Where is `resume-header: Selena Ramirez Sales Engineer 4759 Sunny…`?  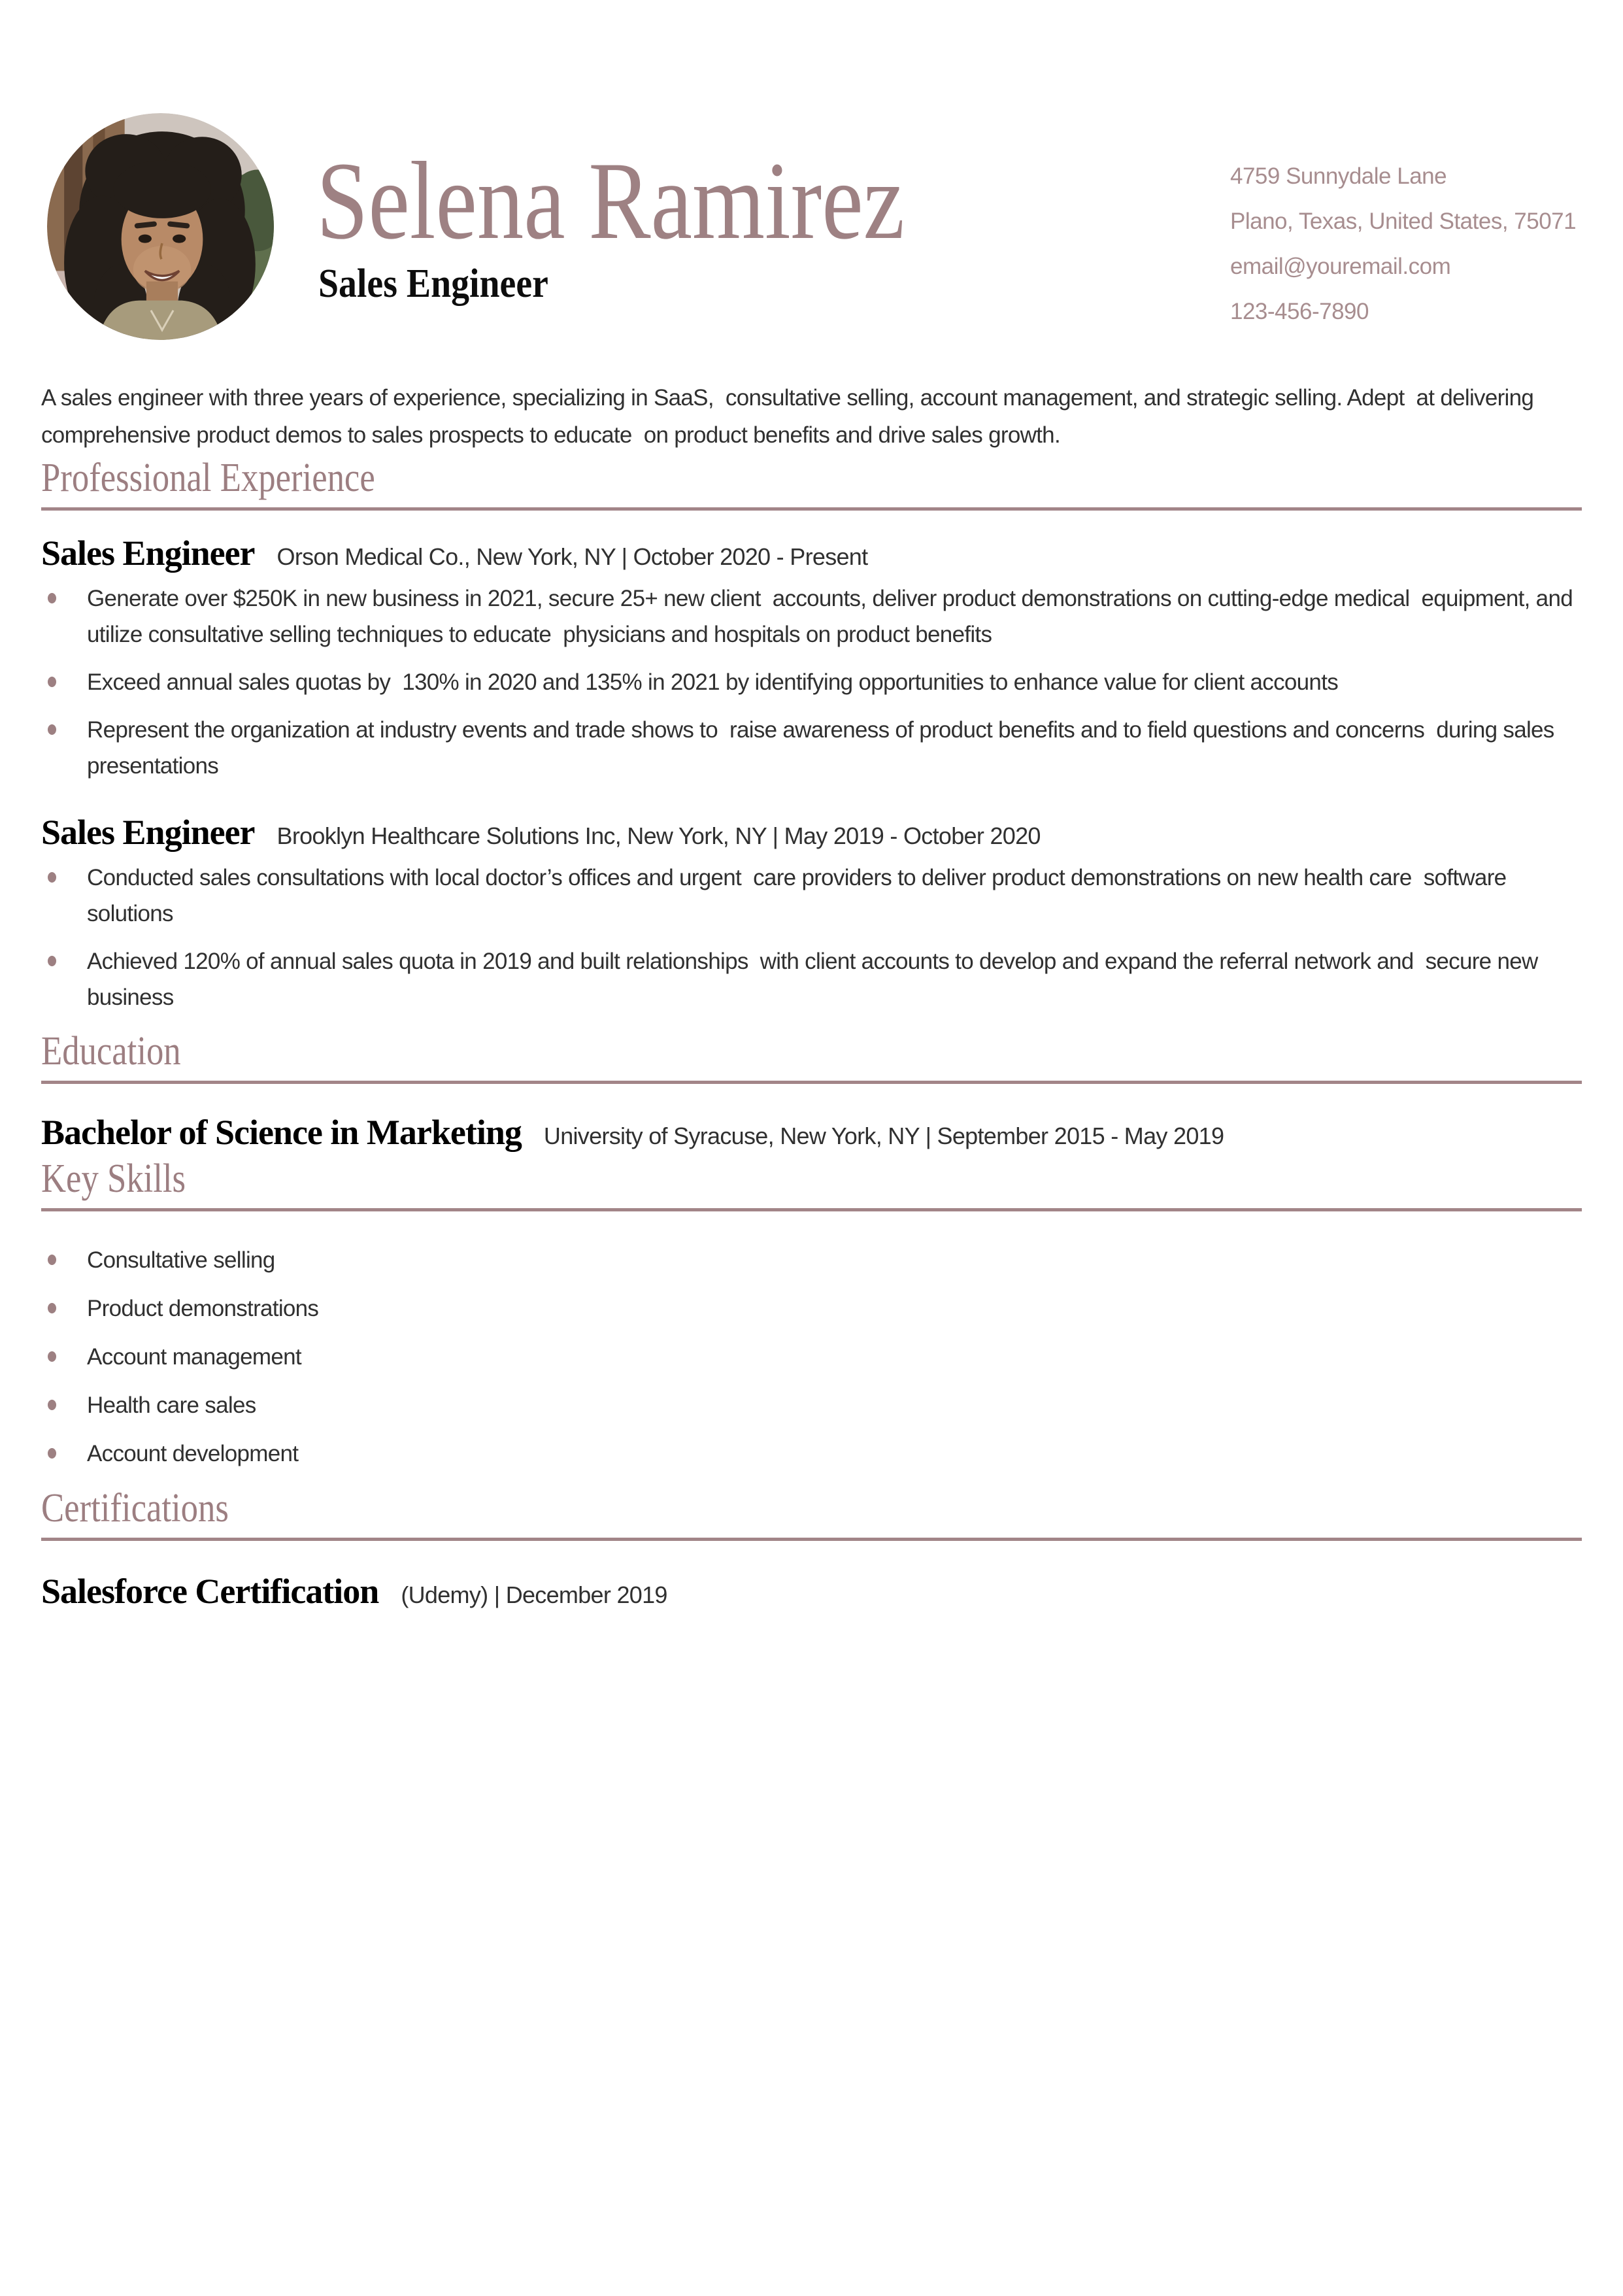 resume-header: Selena Ramirez Sales Engineer 4759 Sunny… is located at coordinates (811, 170).